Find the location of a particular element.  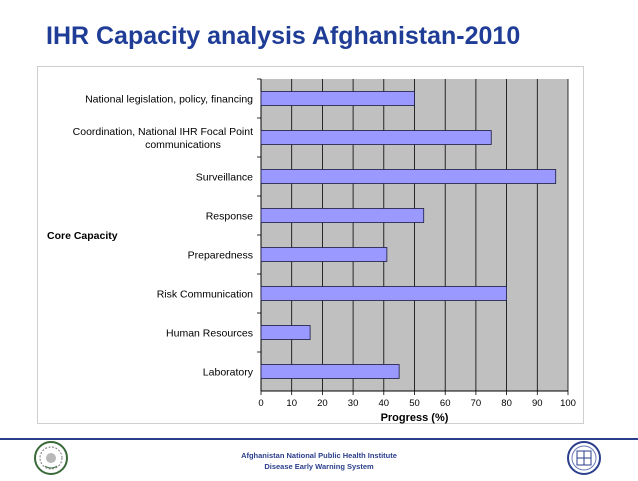

slide-title: IHR Capacity analysis Afghanistan-2010 is located at coordinates (283, 36).